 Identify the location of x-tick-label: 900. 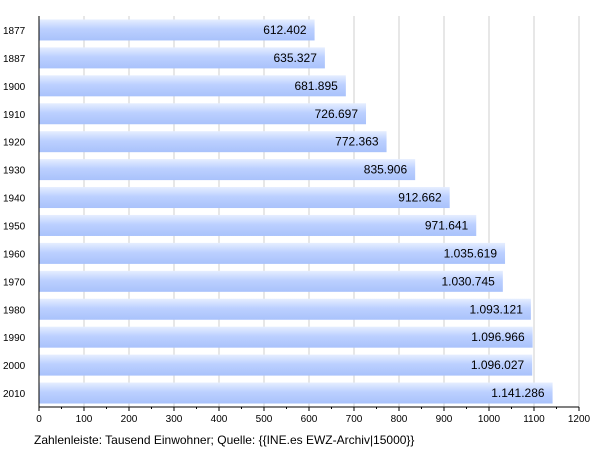
(444, 419).